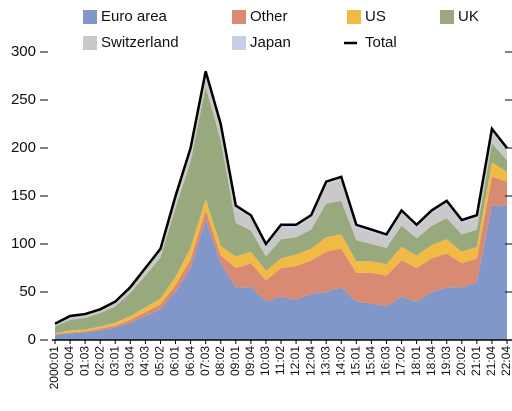 This screenshot has height=411, width=512. What do you see at coordinates (134, 16) in the screenshot?
I see `legend-label: Euro area` at bounding box center [134, 16].